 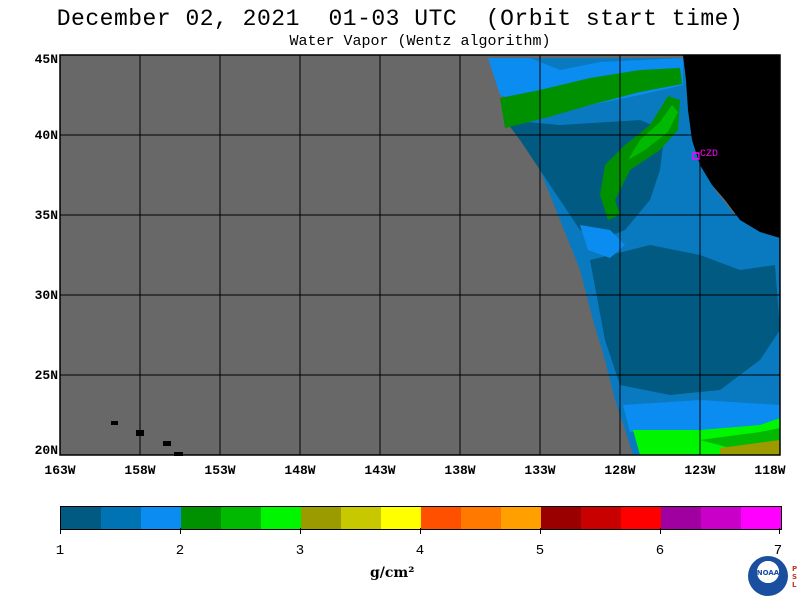 I want to click on map-subtitle: Water Vapor (Wentz algorithm), so click(x=420, y=41).